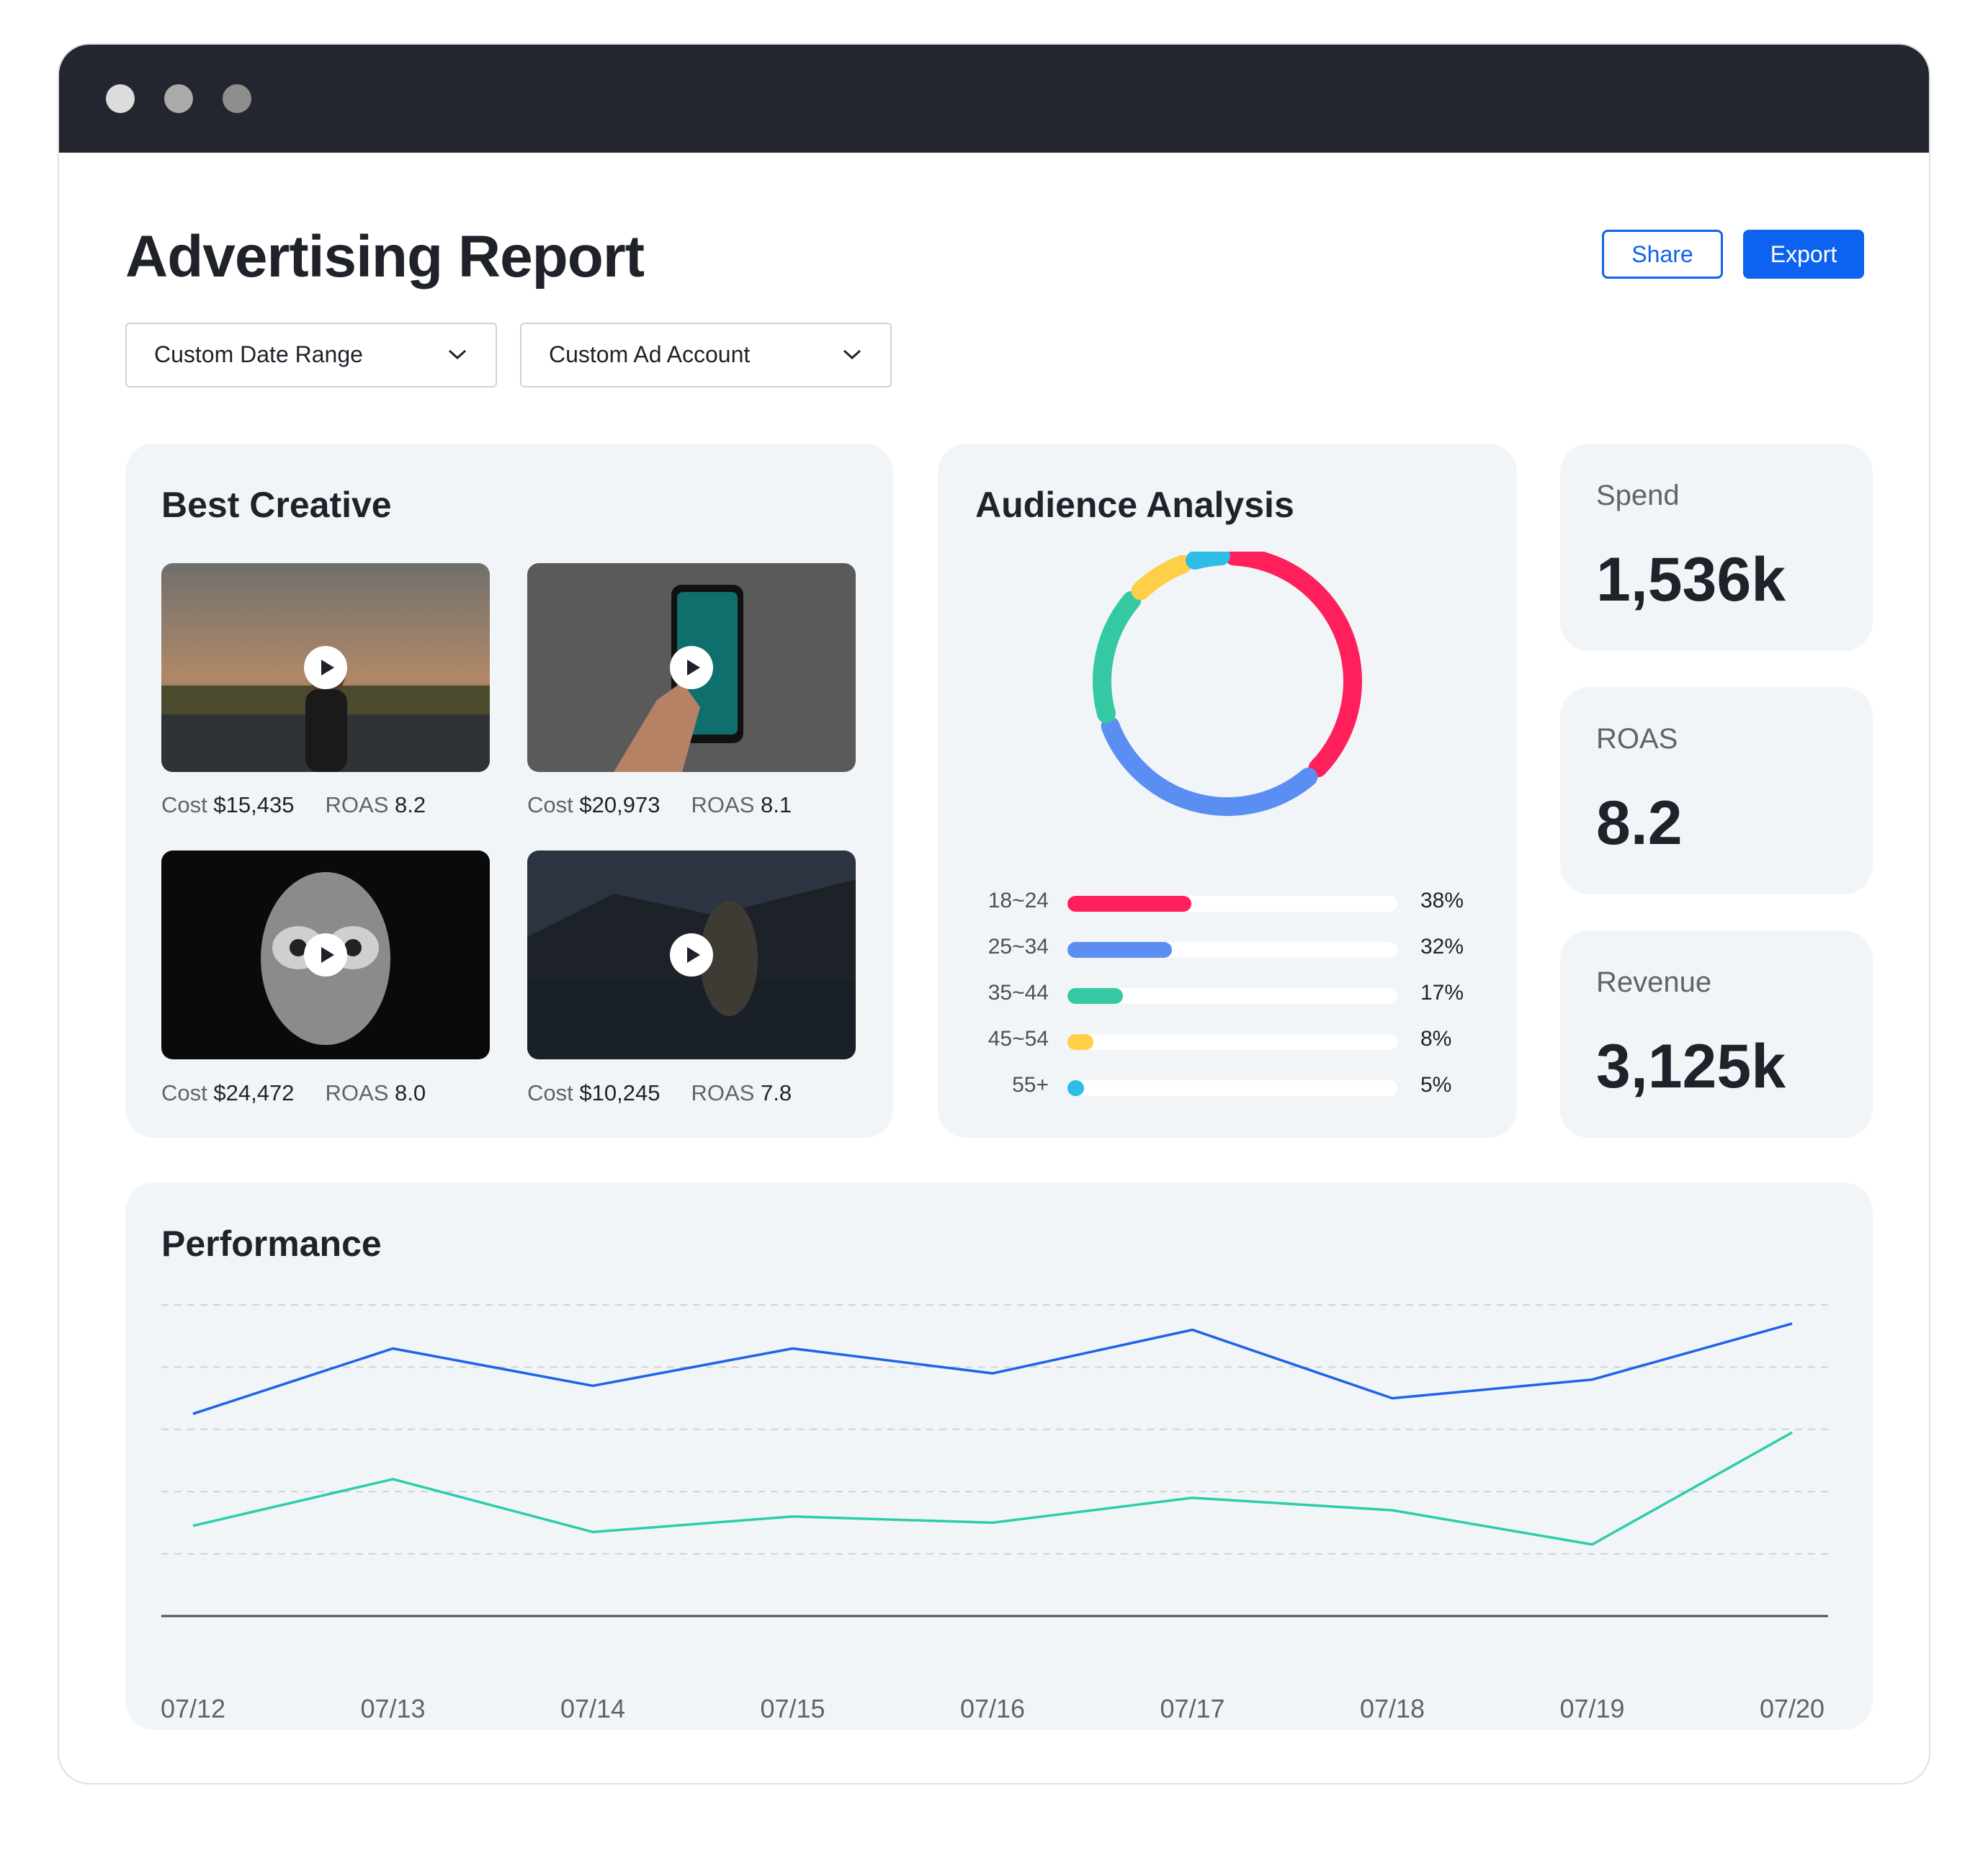 Image resolution: width=1988 pixels, height=1858 pixels. What do you see at coordinates (178, 98) in the screenshot?
I see `window-minimize-control` at bounding box center [178, 98].